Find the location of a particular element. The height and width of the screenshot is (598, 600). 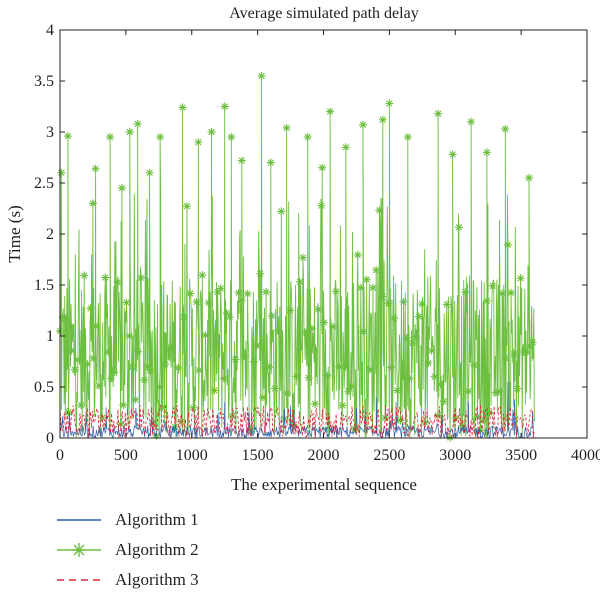

x-tick-label-0: 0 is located at coordinates (60, 455).